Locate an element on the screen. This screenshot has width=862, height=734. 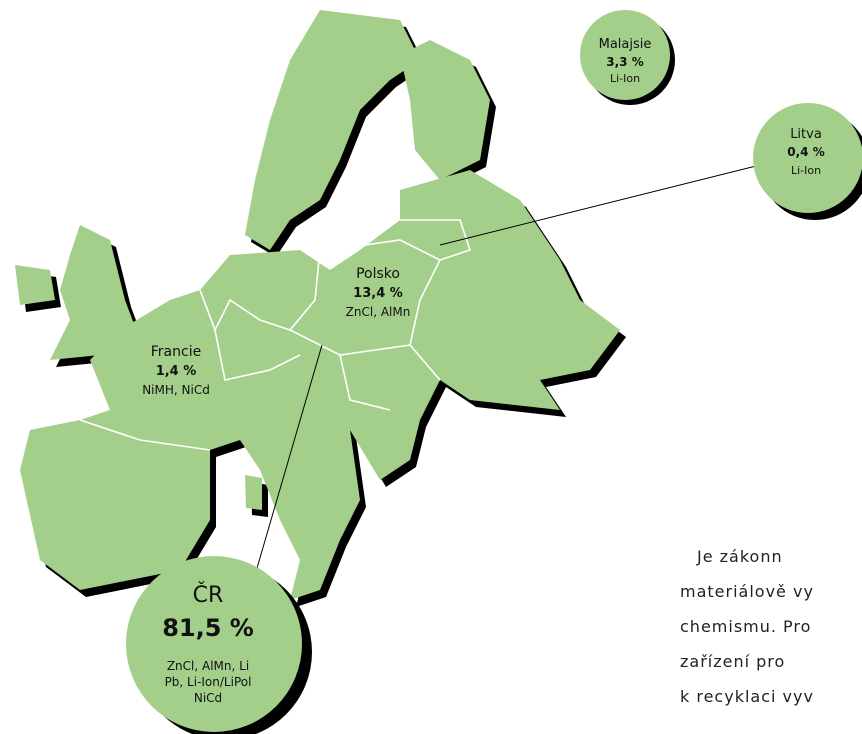
region-label-polsko: Polsko 13,4 % ZnCl, AlMn is located at coordinates (378, 292).